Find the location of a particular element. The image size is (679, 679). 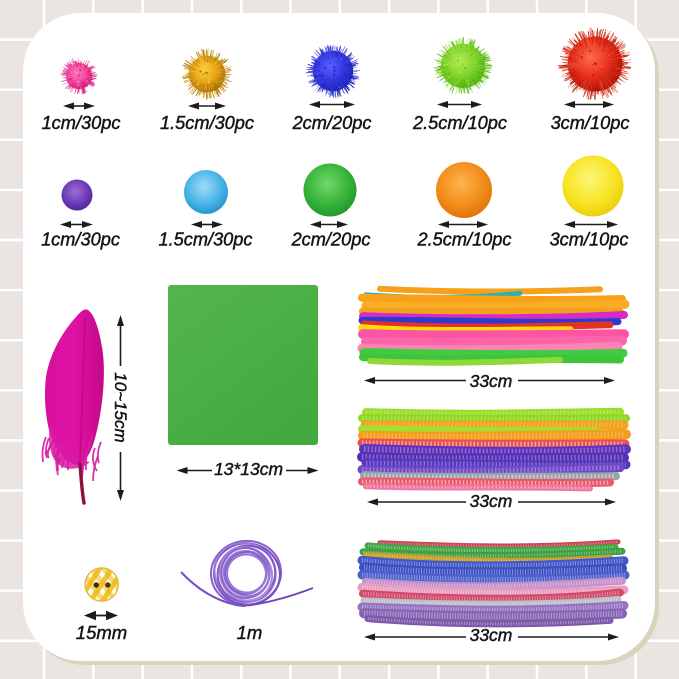

svg-text: 10~15cm is located at coordinates (120, 407).